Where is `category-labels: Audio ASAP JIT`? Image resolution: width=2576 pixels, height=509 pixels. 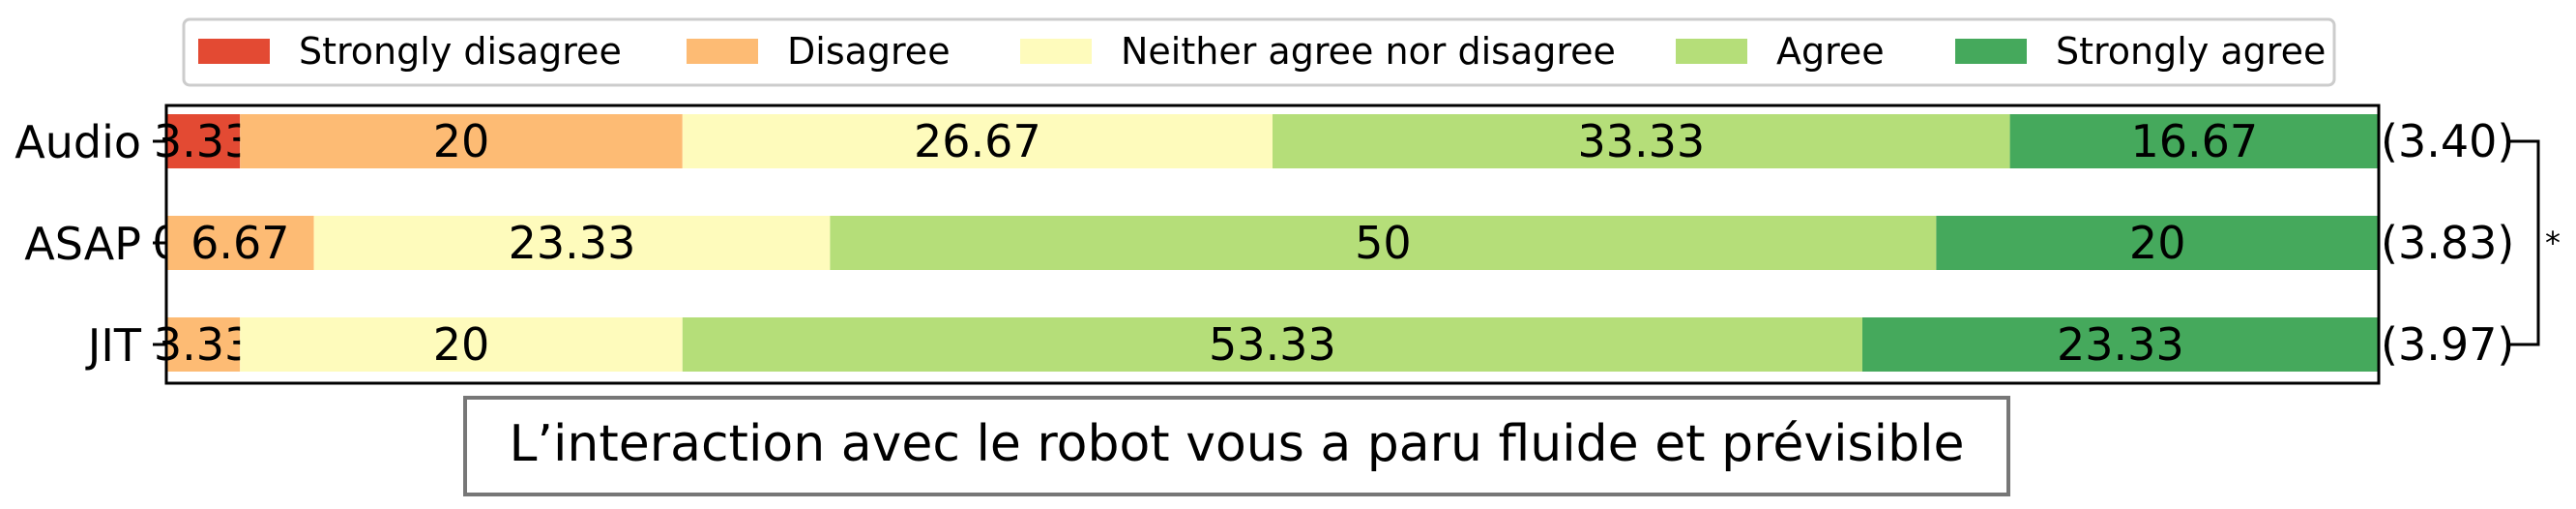
category-labels: Audio ASAP JIT is located at coordinates (90, 244).